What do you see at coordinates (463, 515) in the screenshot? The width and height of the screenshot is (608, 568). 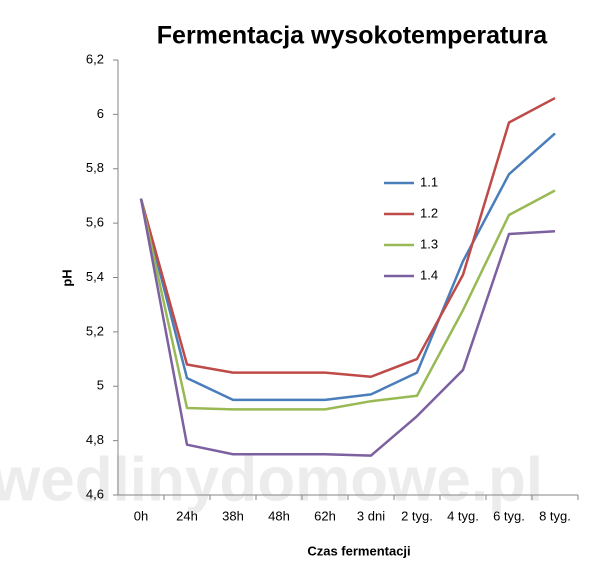 I see `x-tick-label: 4 tyg.` at bounding box center [463, 515].